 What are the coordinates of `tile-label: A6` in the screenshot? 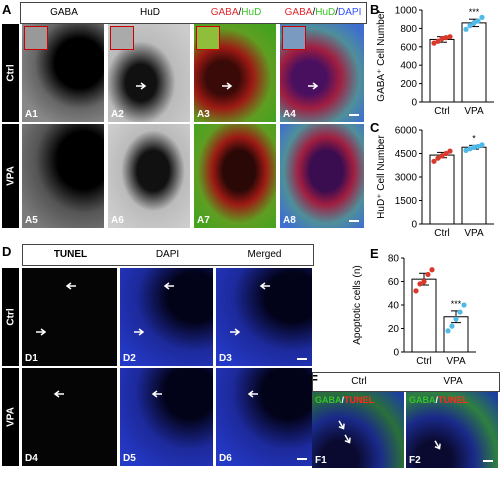 It's located at (117, 220).